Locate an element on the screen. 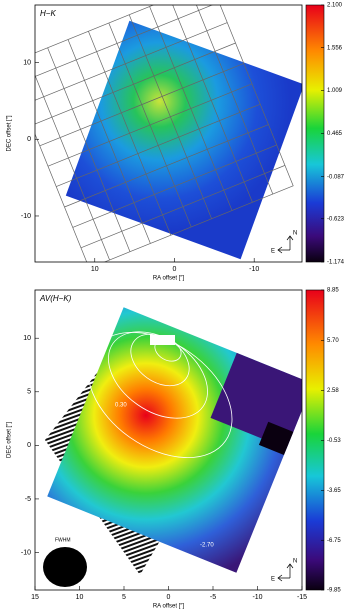  colorbar-tick-label: 2.100 is located at coordinates (335, 6).